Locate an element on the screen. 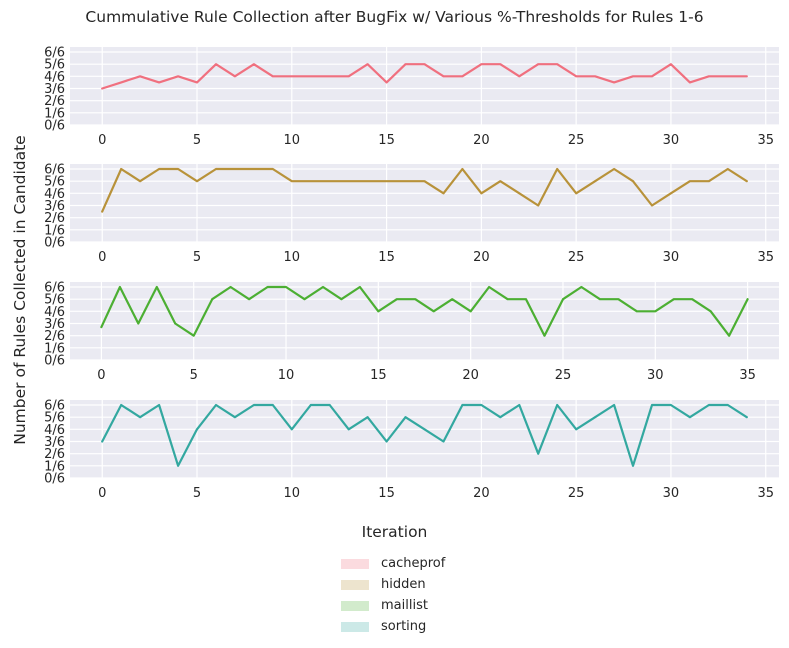  legend-label: sorting is located at coordinates (404, 626).